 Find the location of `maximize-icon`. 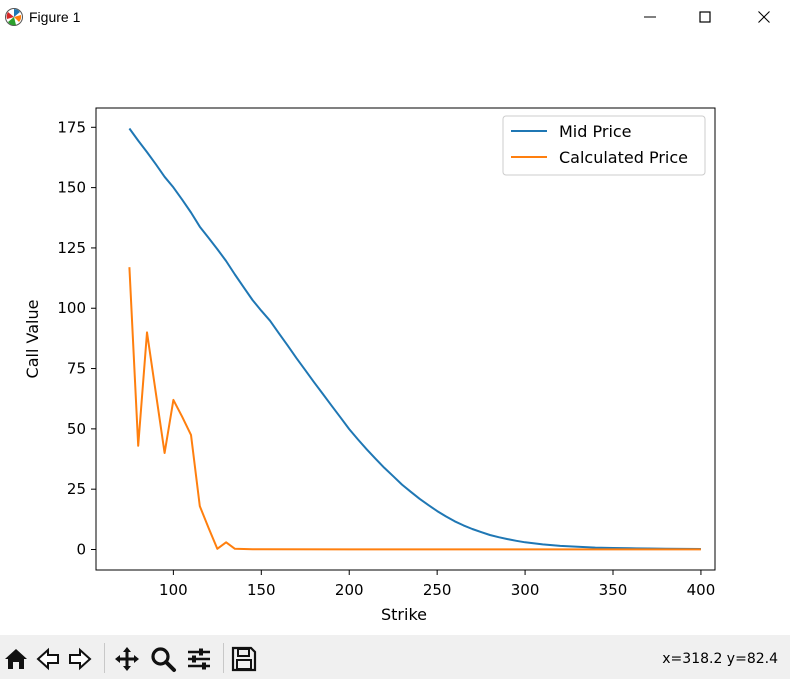

maximize-icon is located at coordinates (705, 17).